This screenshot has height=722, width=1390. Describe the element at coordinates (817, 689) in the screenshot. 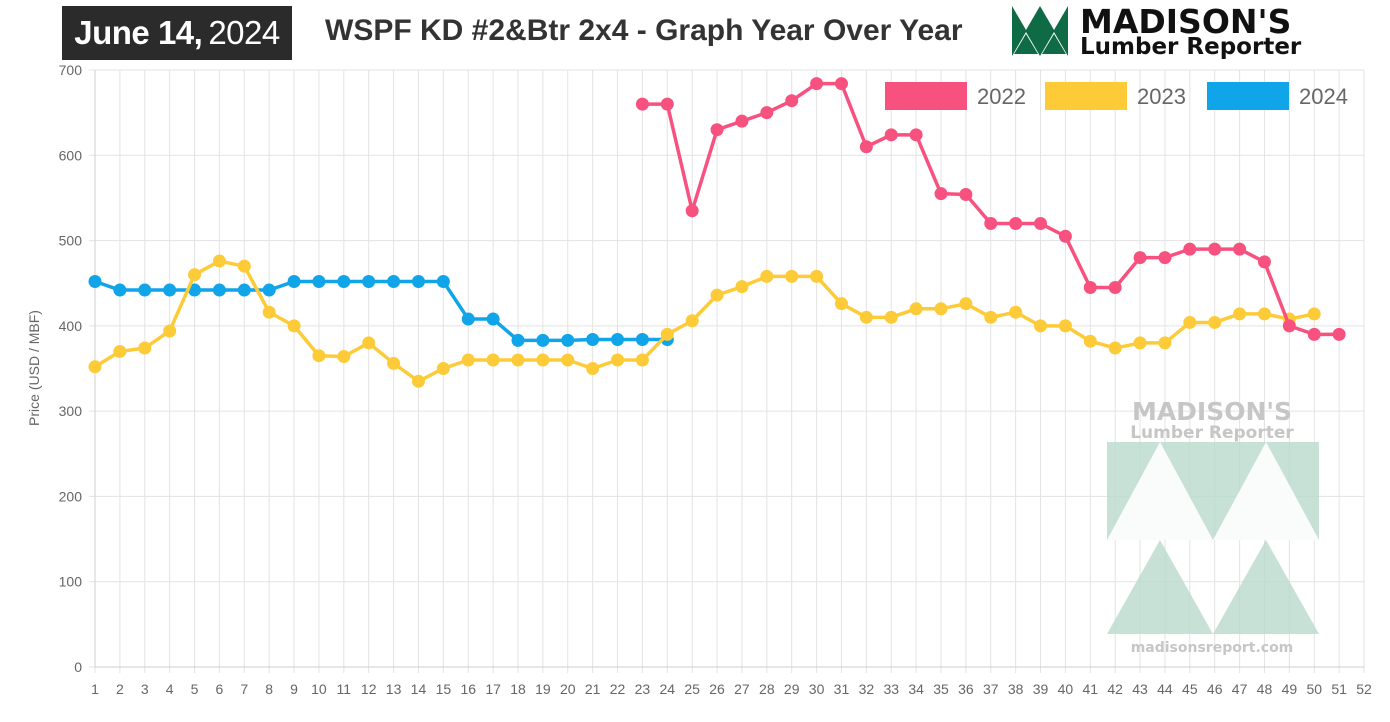

I see `x-tick-label: 30` at that location.